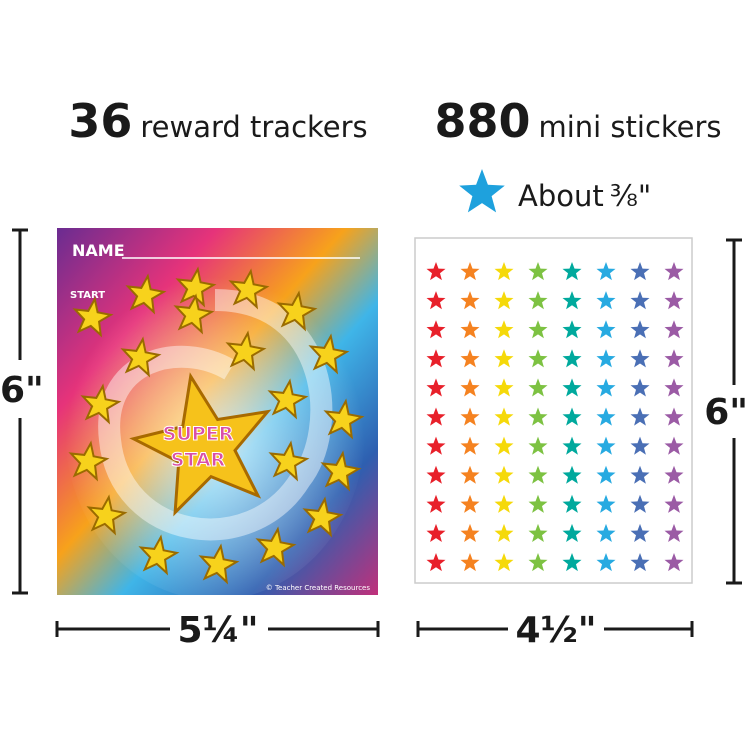  Describe the element at coordinates (217, 630) in the screenshot. I see `left-width: 5¼"` at that location.